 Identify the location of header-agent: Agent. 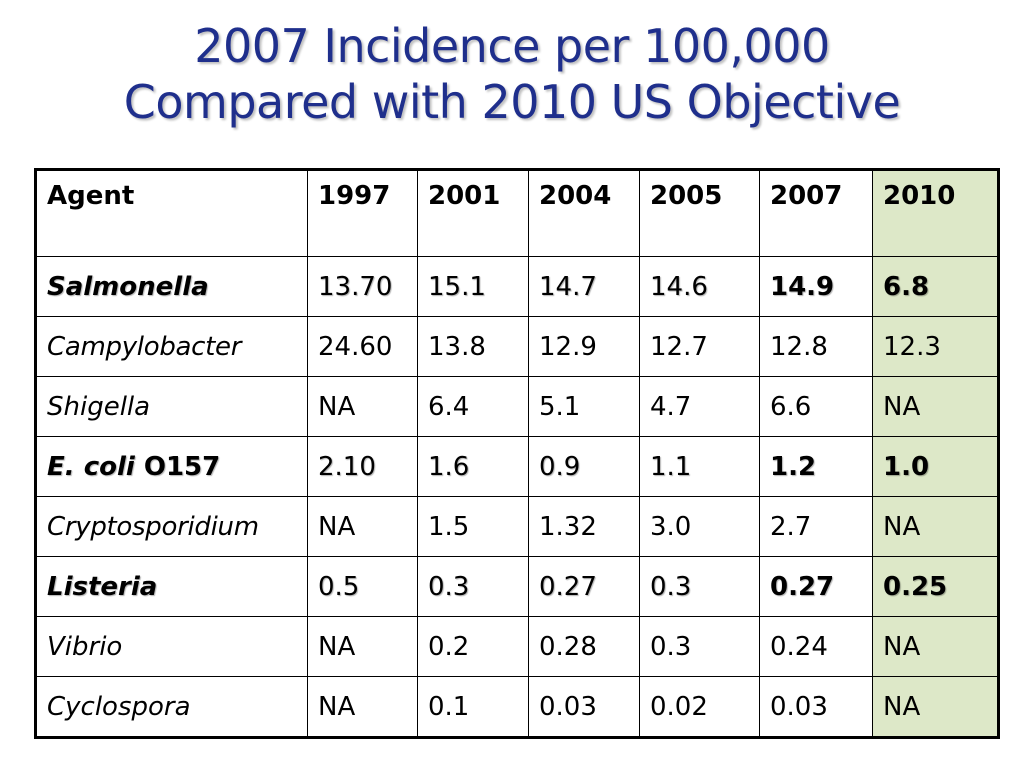
(171, 213).